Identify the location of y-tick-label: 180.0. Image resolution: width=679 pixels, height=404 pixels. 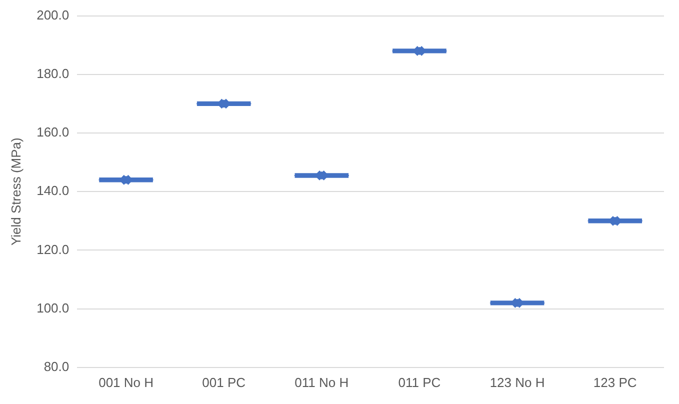
(53, 73).